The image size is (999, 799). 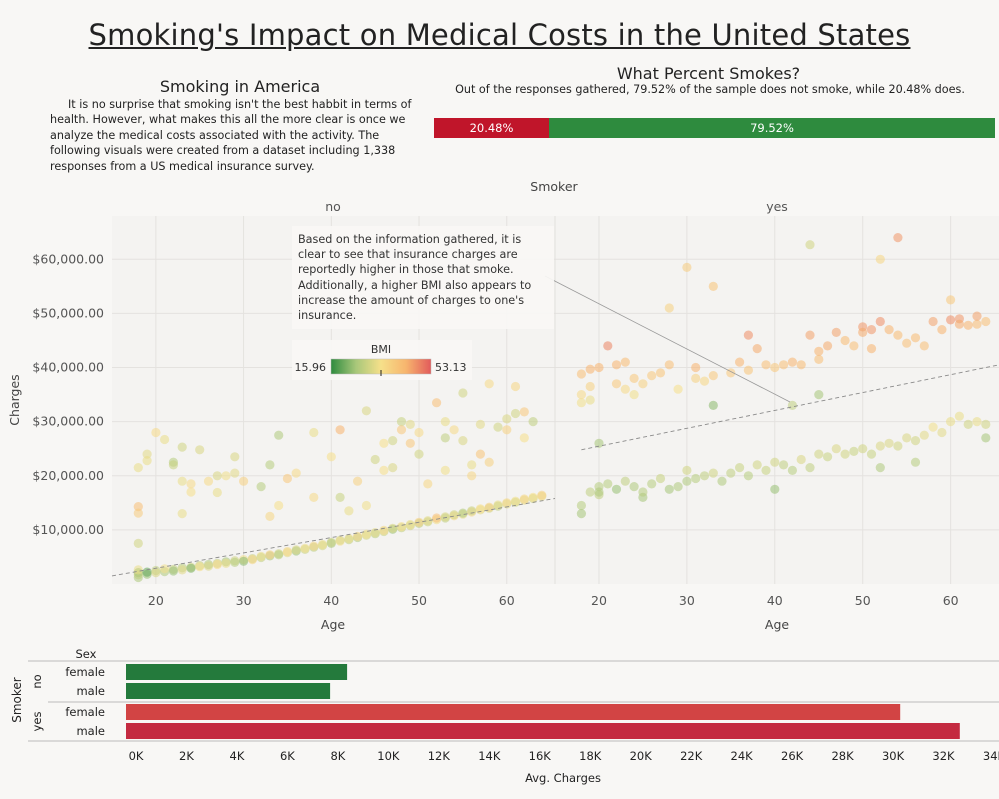 What do you see at coordinates (951, 600) in the screenshot?
I see `x-tick-label: 60` at bounding box center [951, 600].